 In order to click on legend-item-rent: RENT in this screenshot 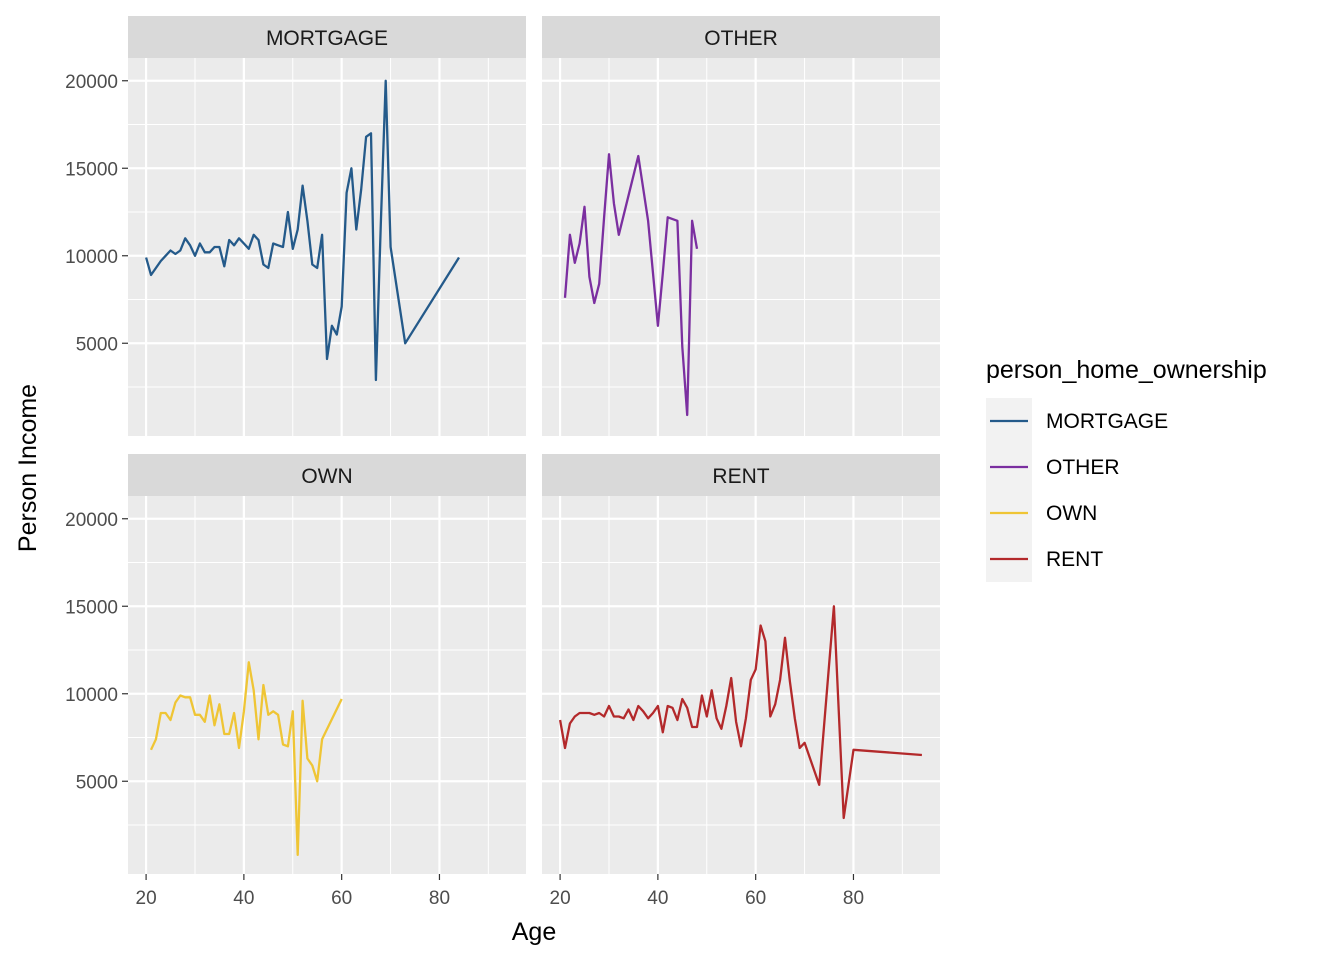, I will do `click(1046, 559)`.